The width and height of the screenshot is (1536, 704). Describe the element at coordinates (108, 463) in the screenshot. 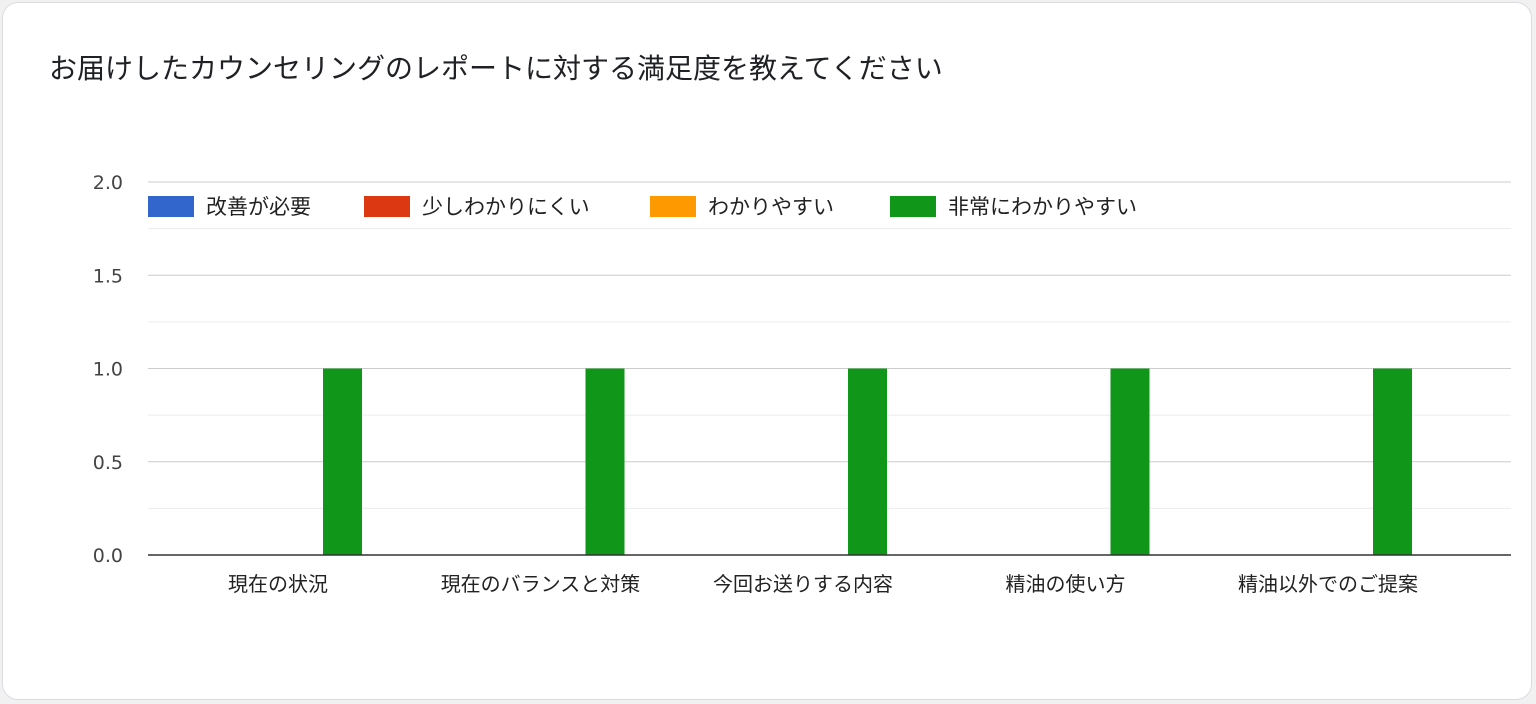

I see `y-tick-label: 0.5` at that location.